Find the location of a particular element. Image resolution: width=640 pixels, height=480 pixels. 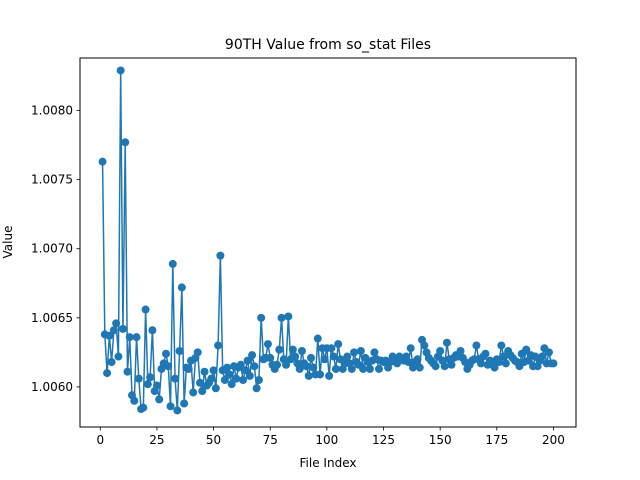

y-tick-label: 1.0075 is located at coordinates (52, 180).